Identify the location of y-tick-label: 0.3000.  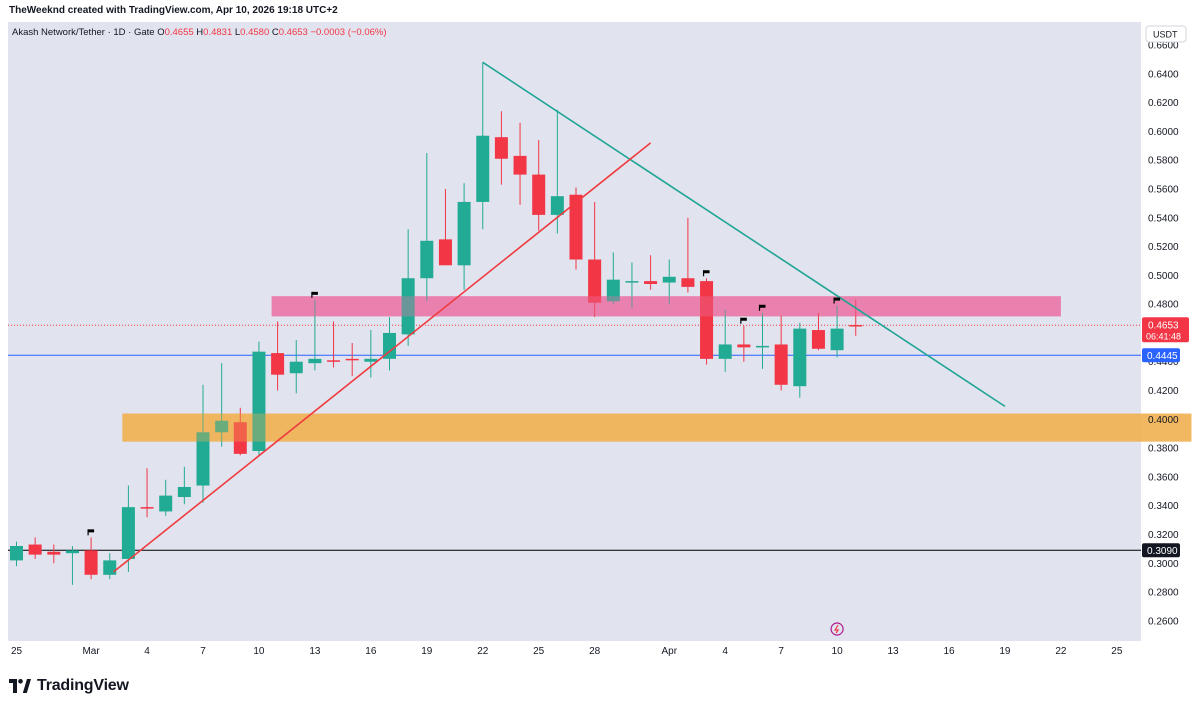
(1163, 564).